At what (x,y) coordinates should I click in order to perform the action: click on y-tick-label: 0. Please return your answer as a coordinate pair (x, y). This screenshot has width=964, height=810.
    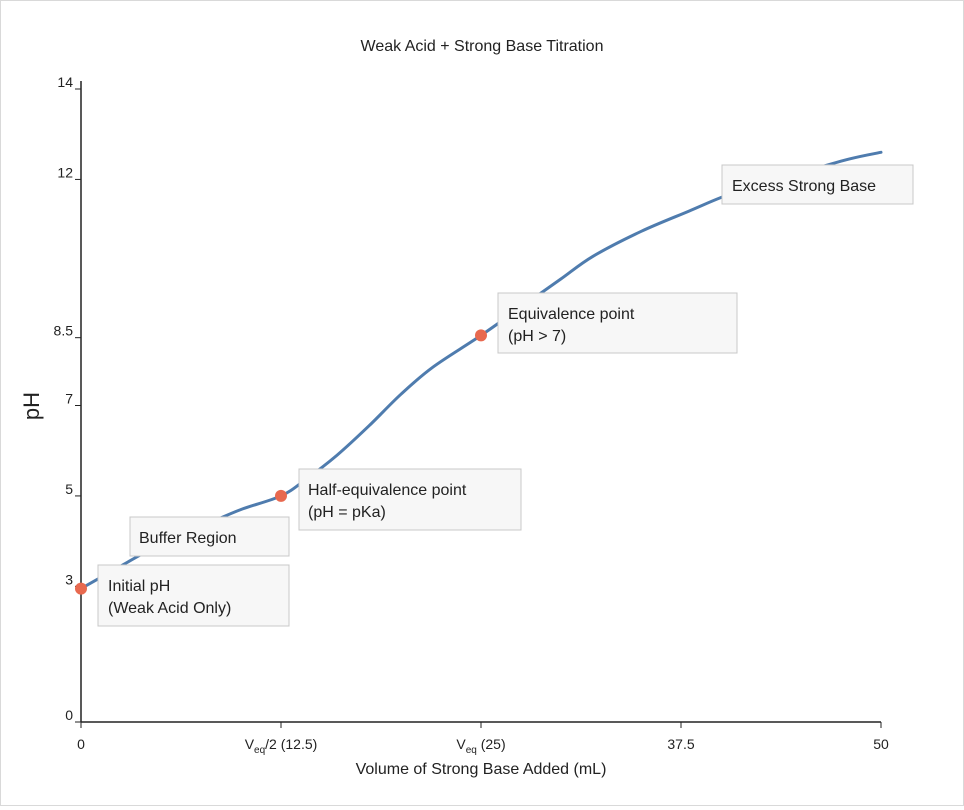
    Looking at the image, I should click on (69, 715).